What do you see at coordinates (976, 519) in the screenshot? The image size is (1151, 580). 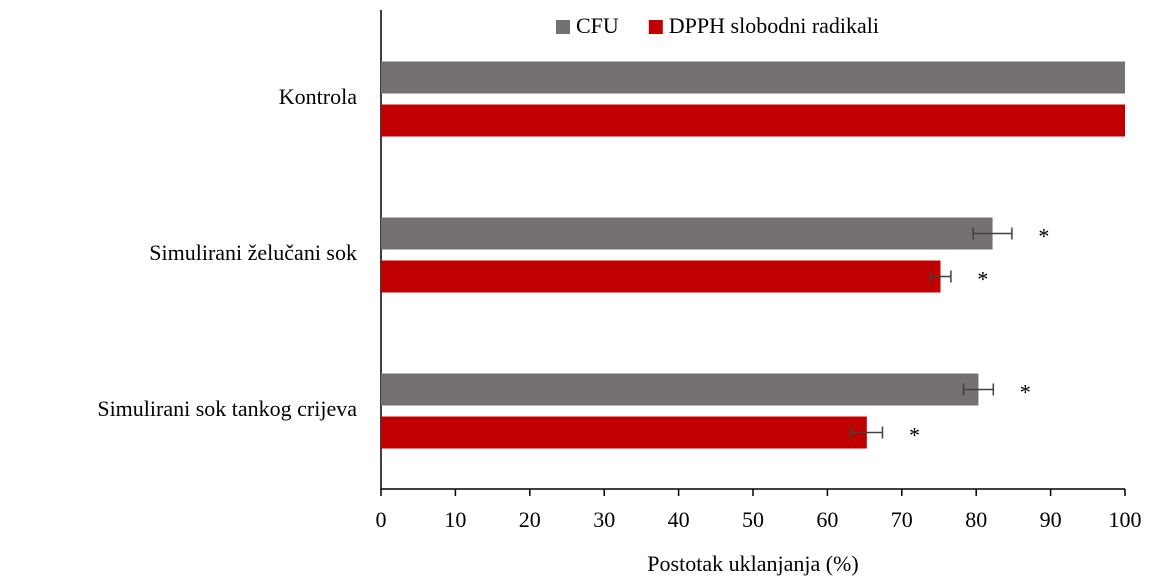 I see `x-tick-label: 80` at bounding box center [976, 519].